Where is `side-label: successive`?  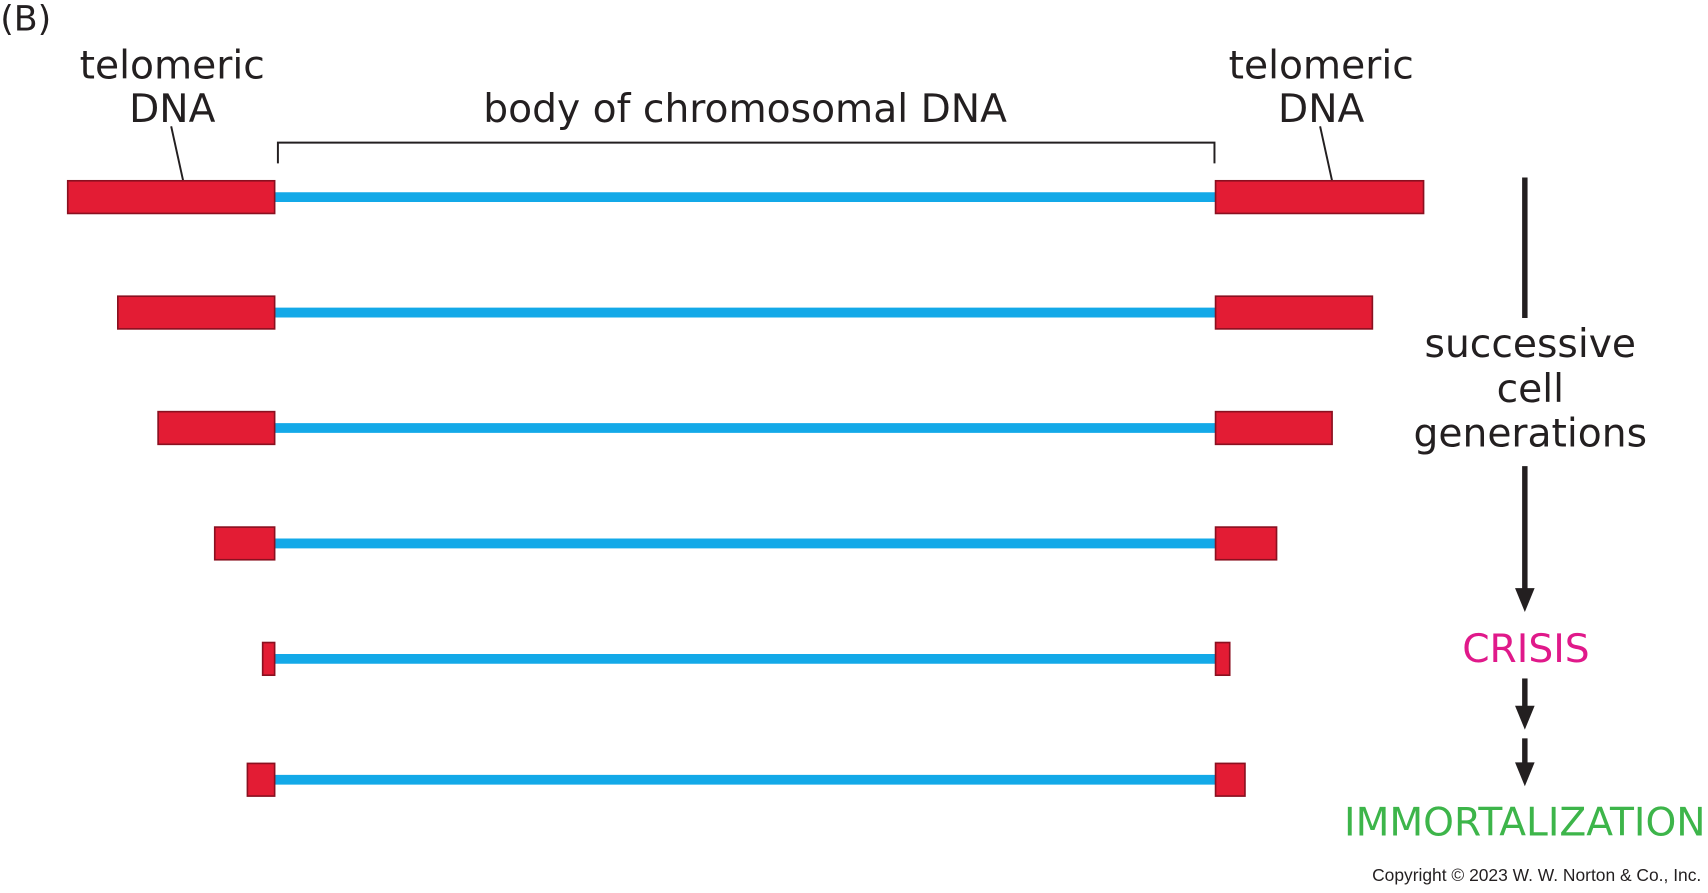 side-label: successive is located at coordinates (1530, 344).